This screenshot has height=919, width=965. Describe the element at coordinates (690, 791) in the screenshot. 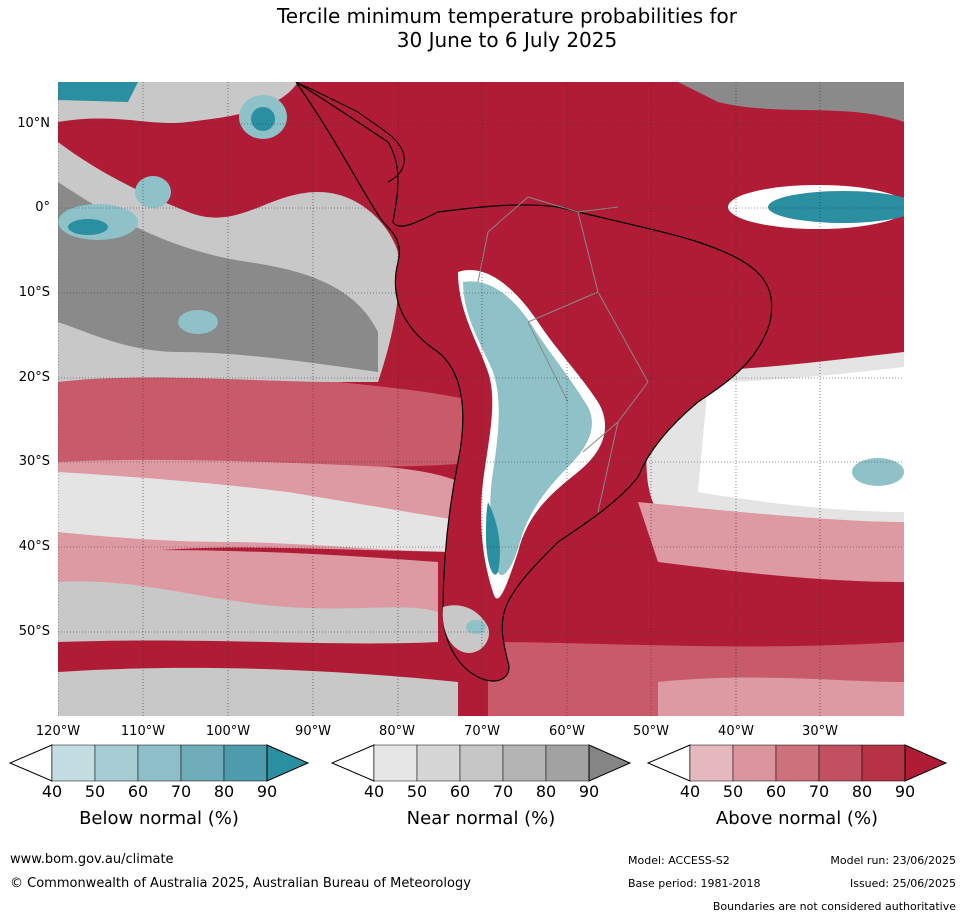

I see `above-tick-40: 40` at that location.